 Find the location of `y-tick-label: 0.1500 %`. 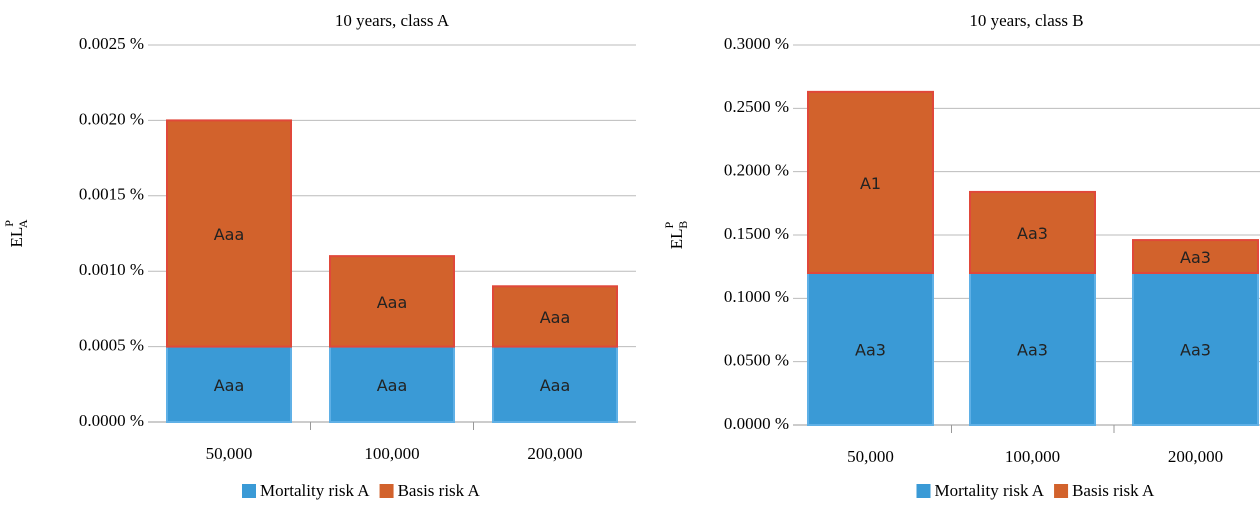

y-tick-label: 0.1500 % is located at coordinates (756, 233).